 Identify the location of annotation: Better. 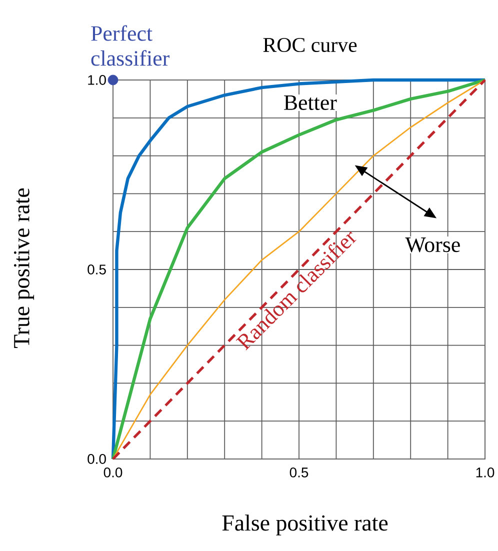
(310, 102).